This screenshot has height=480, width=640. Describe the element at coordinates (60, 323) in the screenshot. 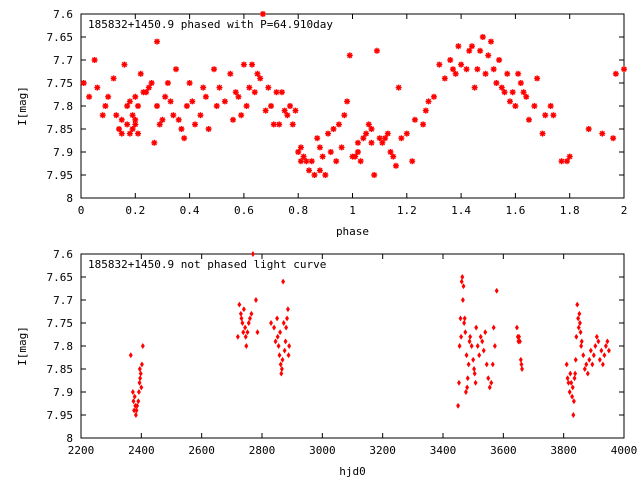

I see `y-tick-label: 7.75` at that location.